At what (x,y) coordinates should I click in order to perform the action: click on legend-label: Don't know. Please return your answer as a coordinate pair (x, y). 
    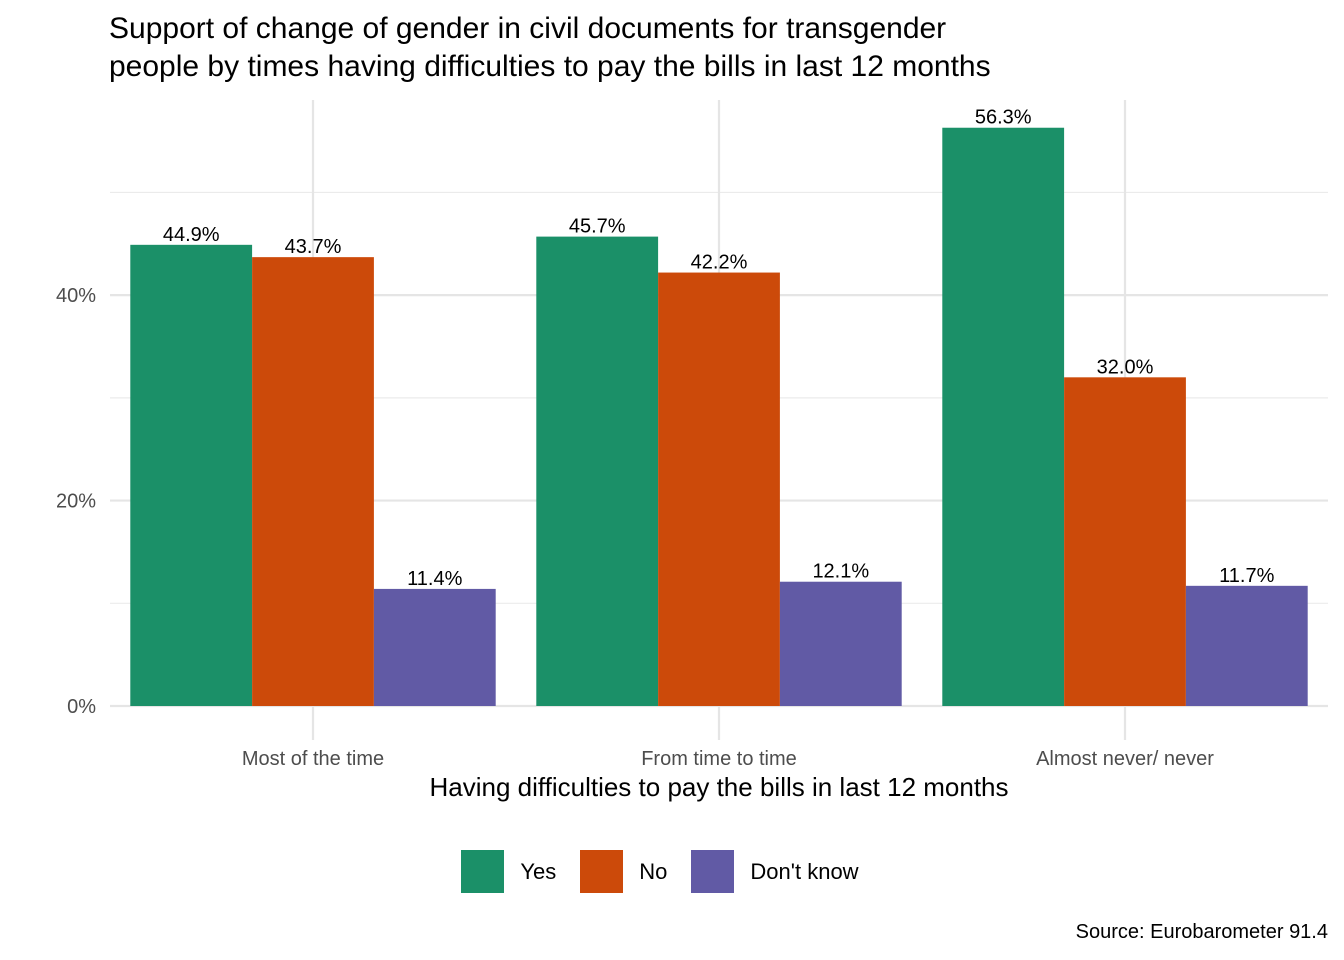
    Looking at the image, I should click on (804, 871).